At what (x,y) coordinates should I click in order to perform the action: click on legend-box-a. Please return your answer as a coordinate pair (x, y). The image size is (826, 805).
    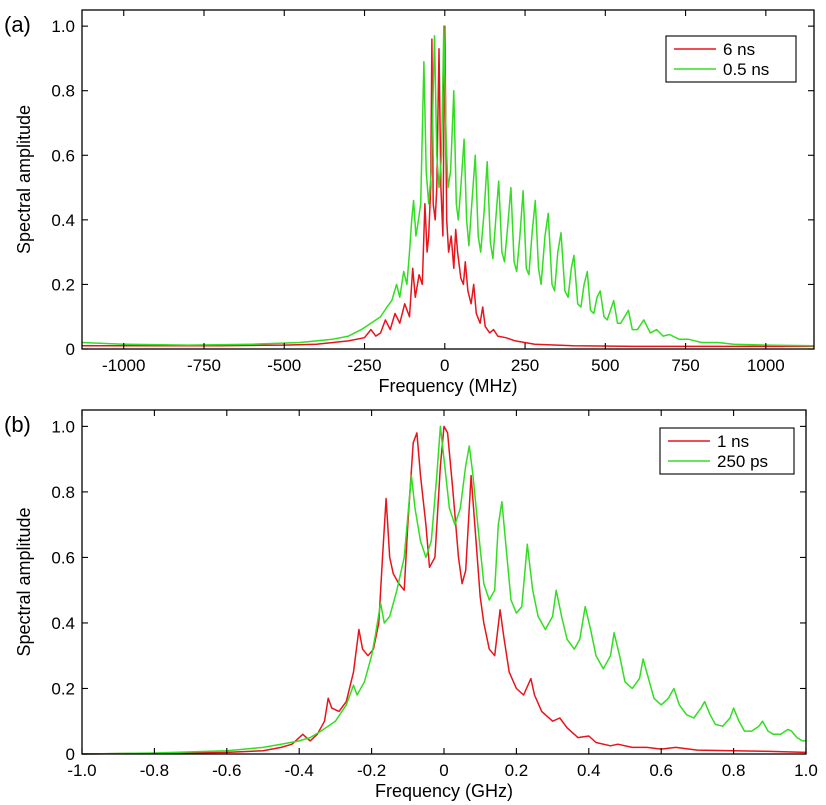
    Looking at the image, I should click on (731, 59).